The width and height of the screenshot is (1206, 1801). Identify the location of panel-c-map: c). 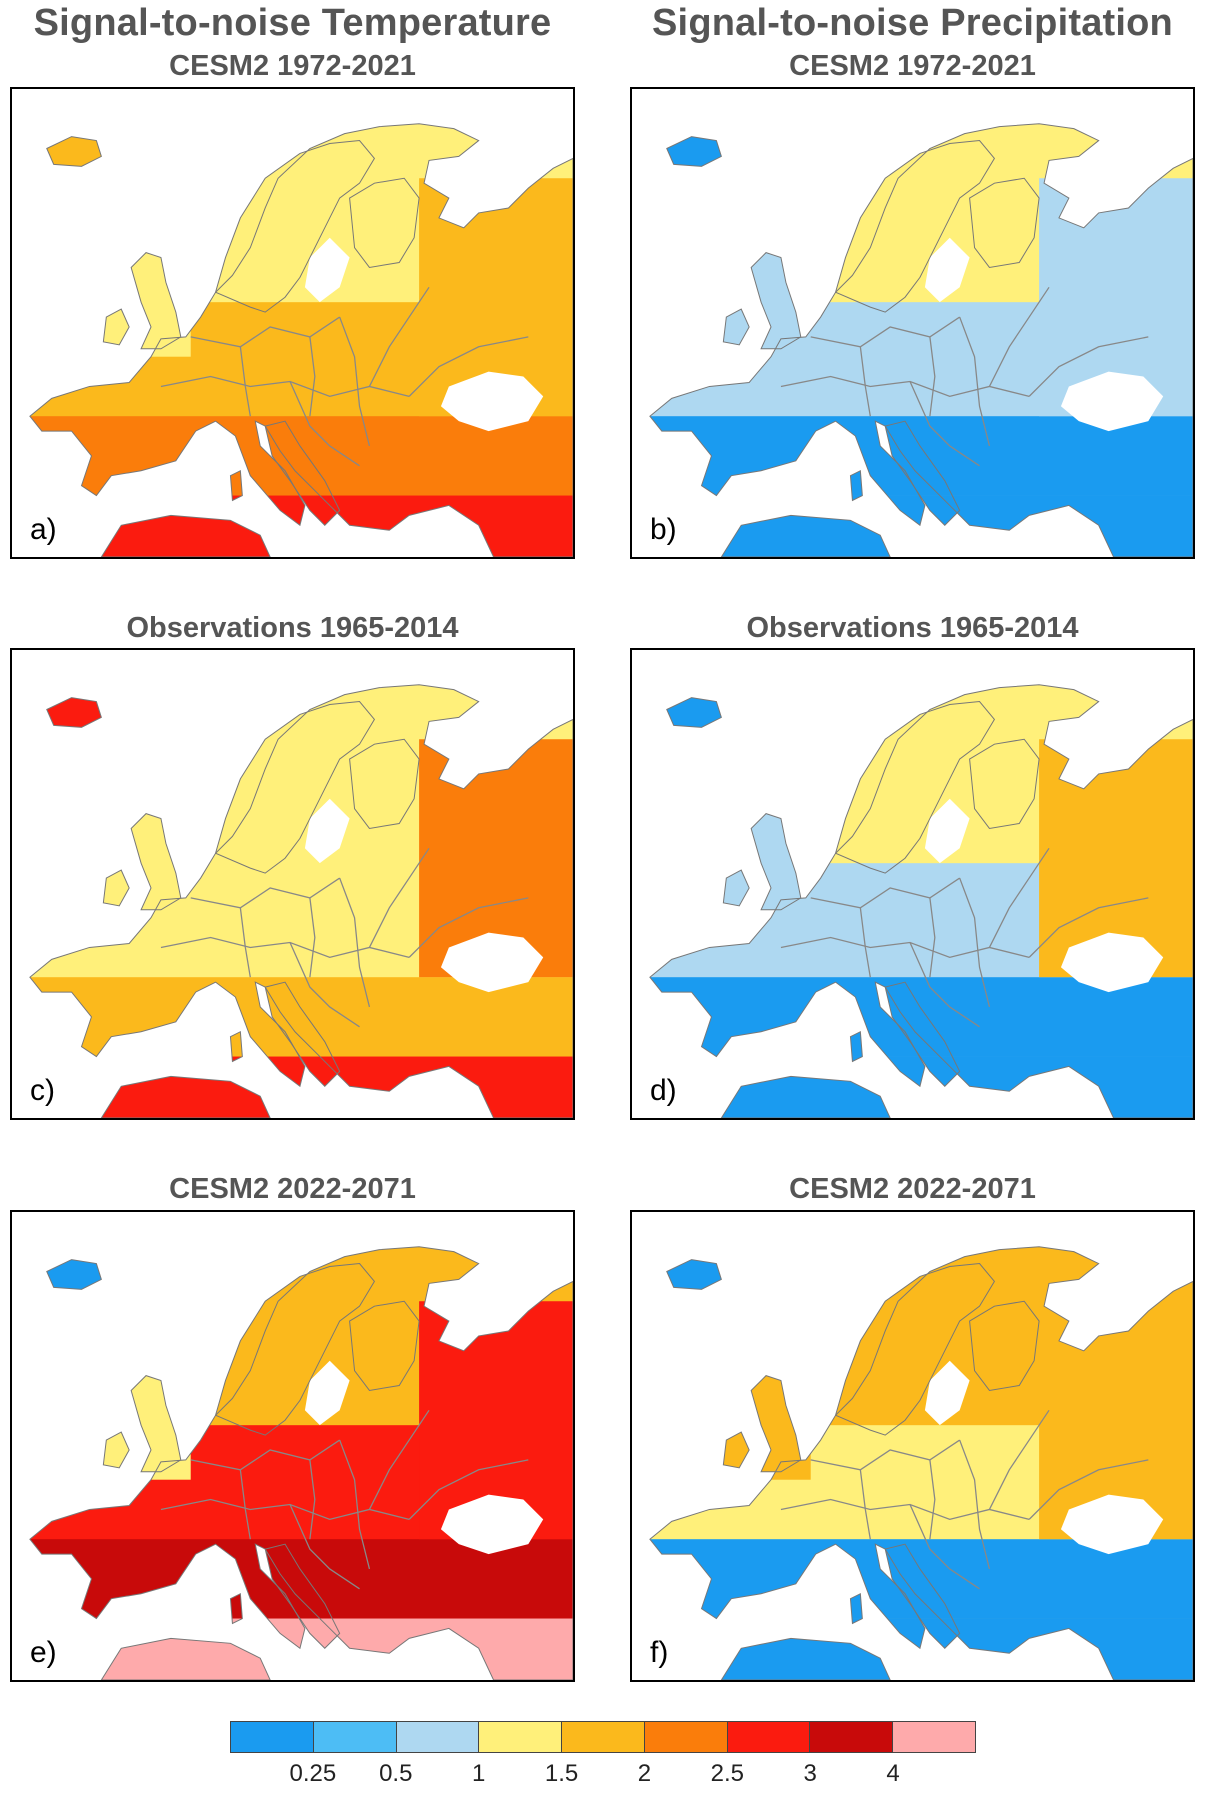
(292, 884).